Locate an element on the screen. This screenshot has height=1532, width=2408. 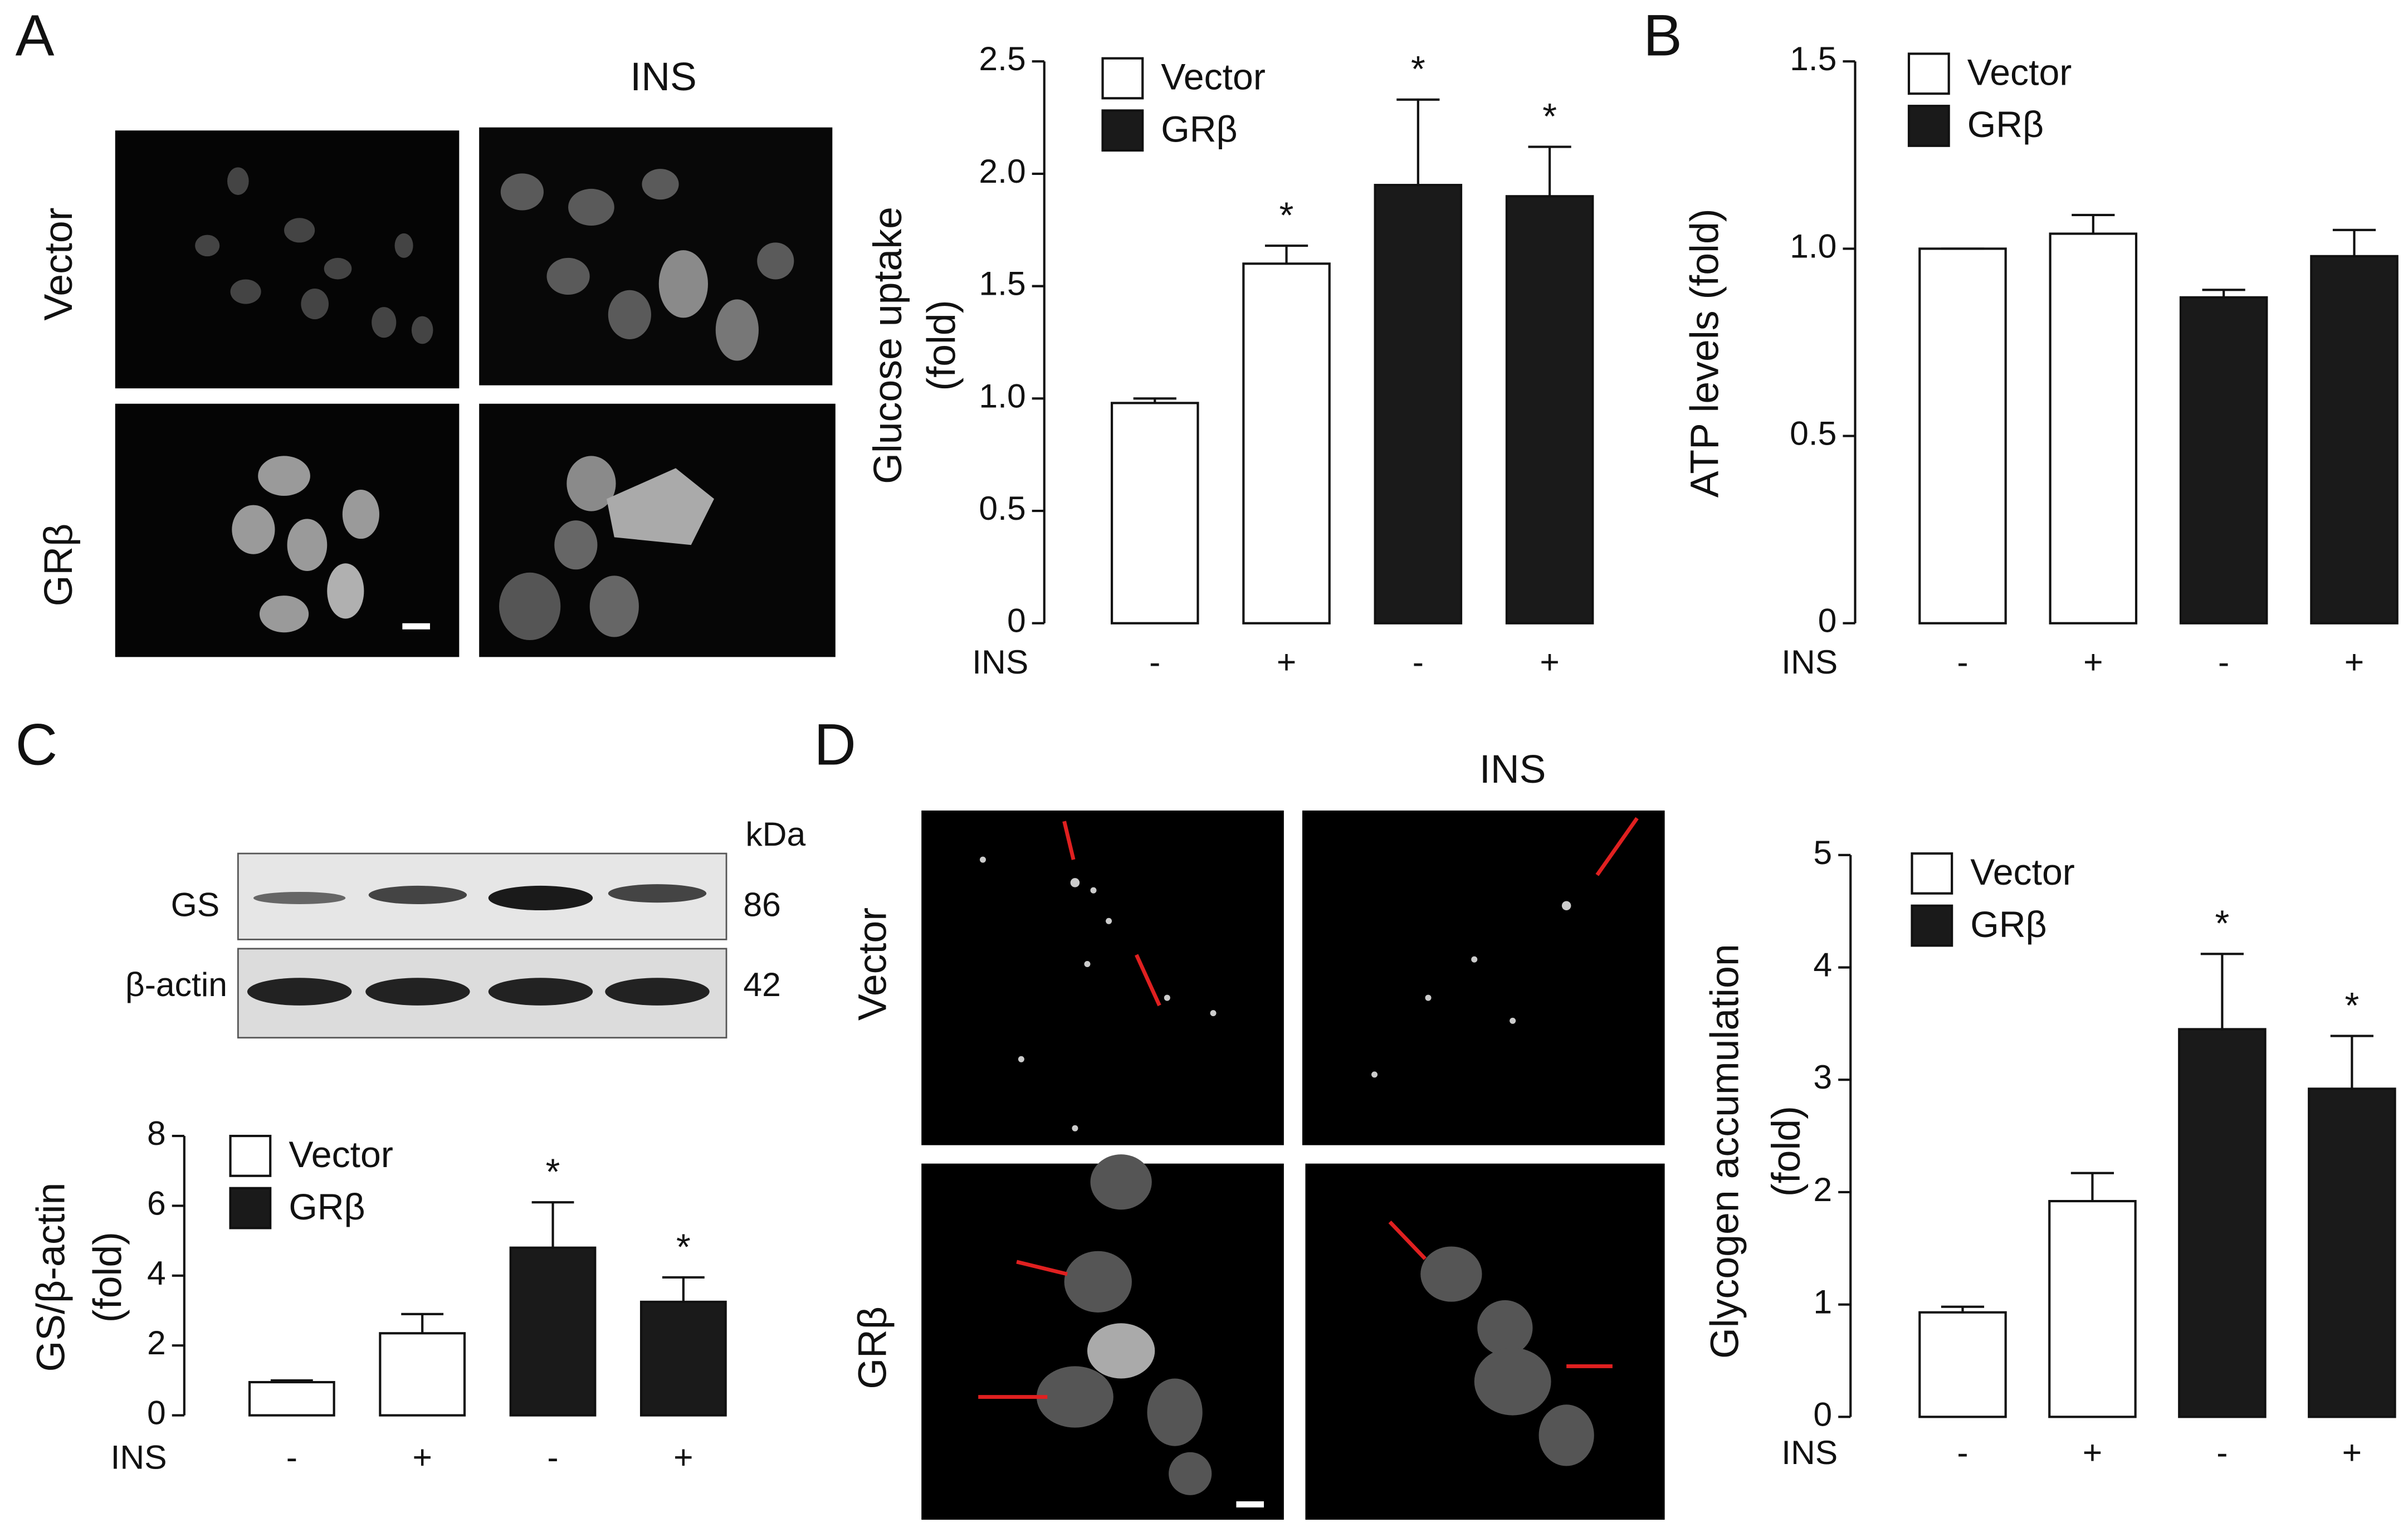
y-tick-label: 2.0 is located at coordinates (1002, 171).